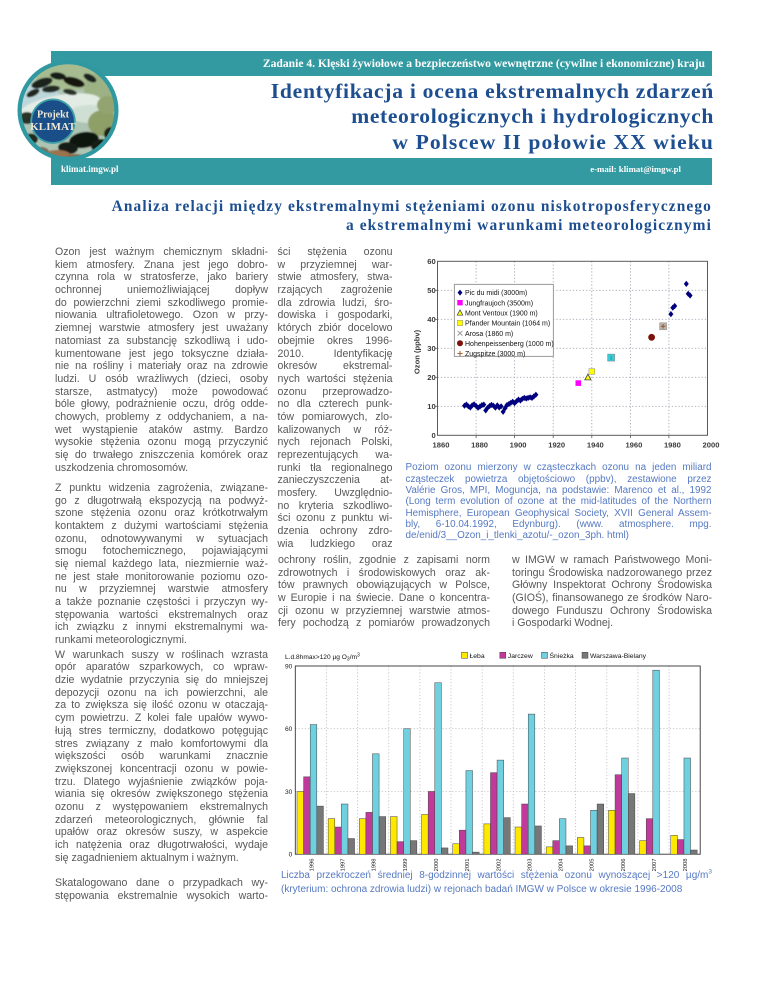 The width and height of the screenshot is (768, 994). Describe the element at coordinates (672, 445) in the screenshot. I see `svg-text: 1980` at that location.